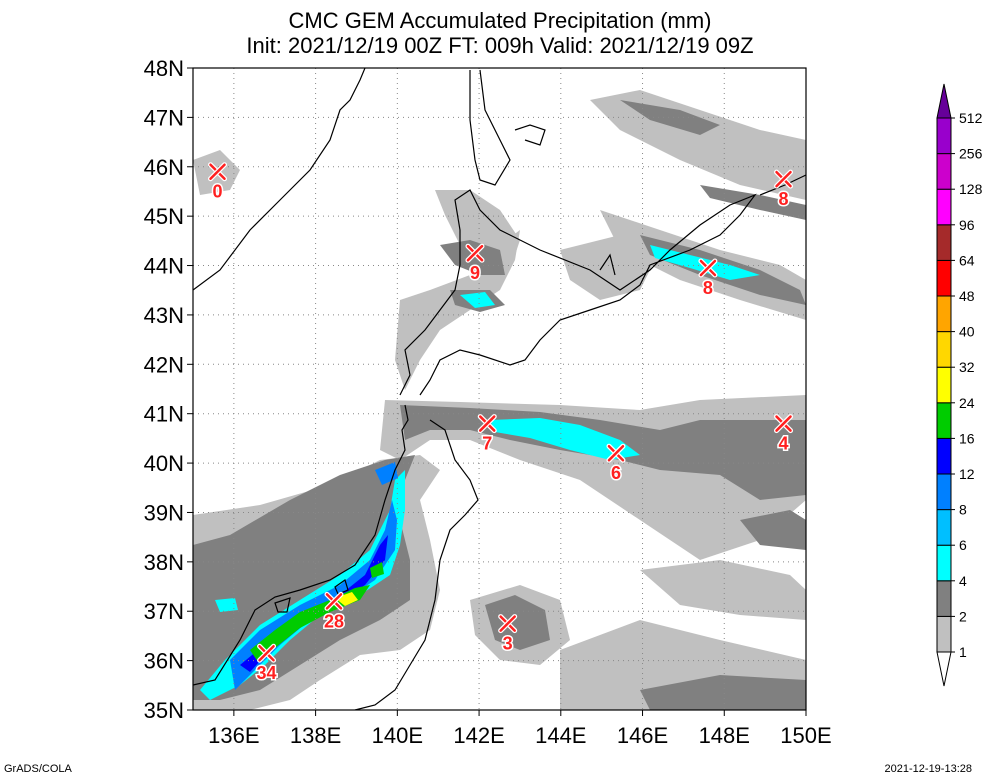 Image resolution: width=1000 pixels, height=779 pixels. What do you see at coordinates (963, 510) in the screenshot?
I see `colorbar-label: 8` at bounding box center [963, 510].